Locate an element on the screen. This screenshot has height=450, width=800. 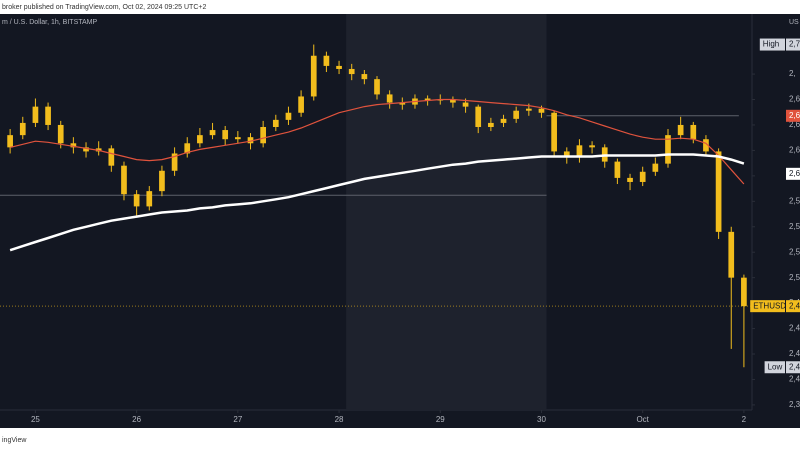
x-tick-label: Oct is located at coordinates (642, 419).